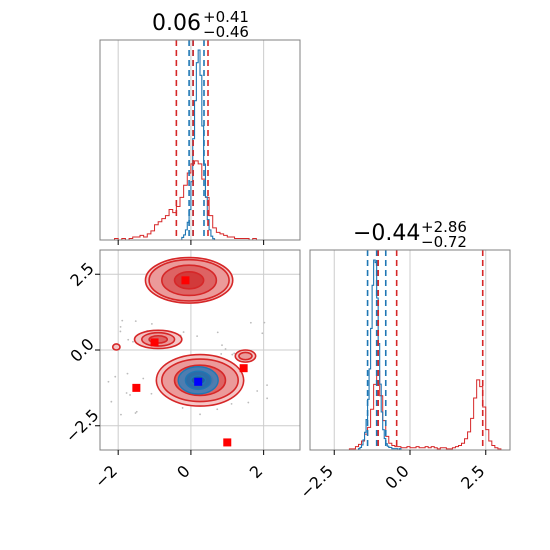 The height and width of the screenshot is (550, 550). What do you see at coordinates (188, 351) in the screenshot?
I see `joint-contours` at bounding box center [188, 351].